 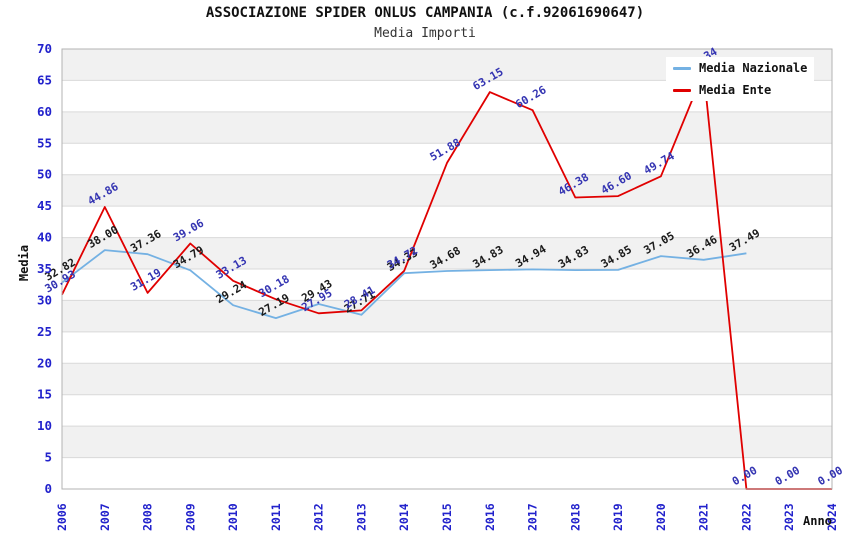 I want to click on svg-text: 49.74, so click(x=660, y=163).